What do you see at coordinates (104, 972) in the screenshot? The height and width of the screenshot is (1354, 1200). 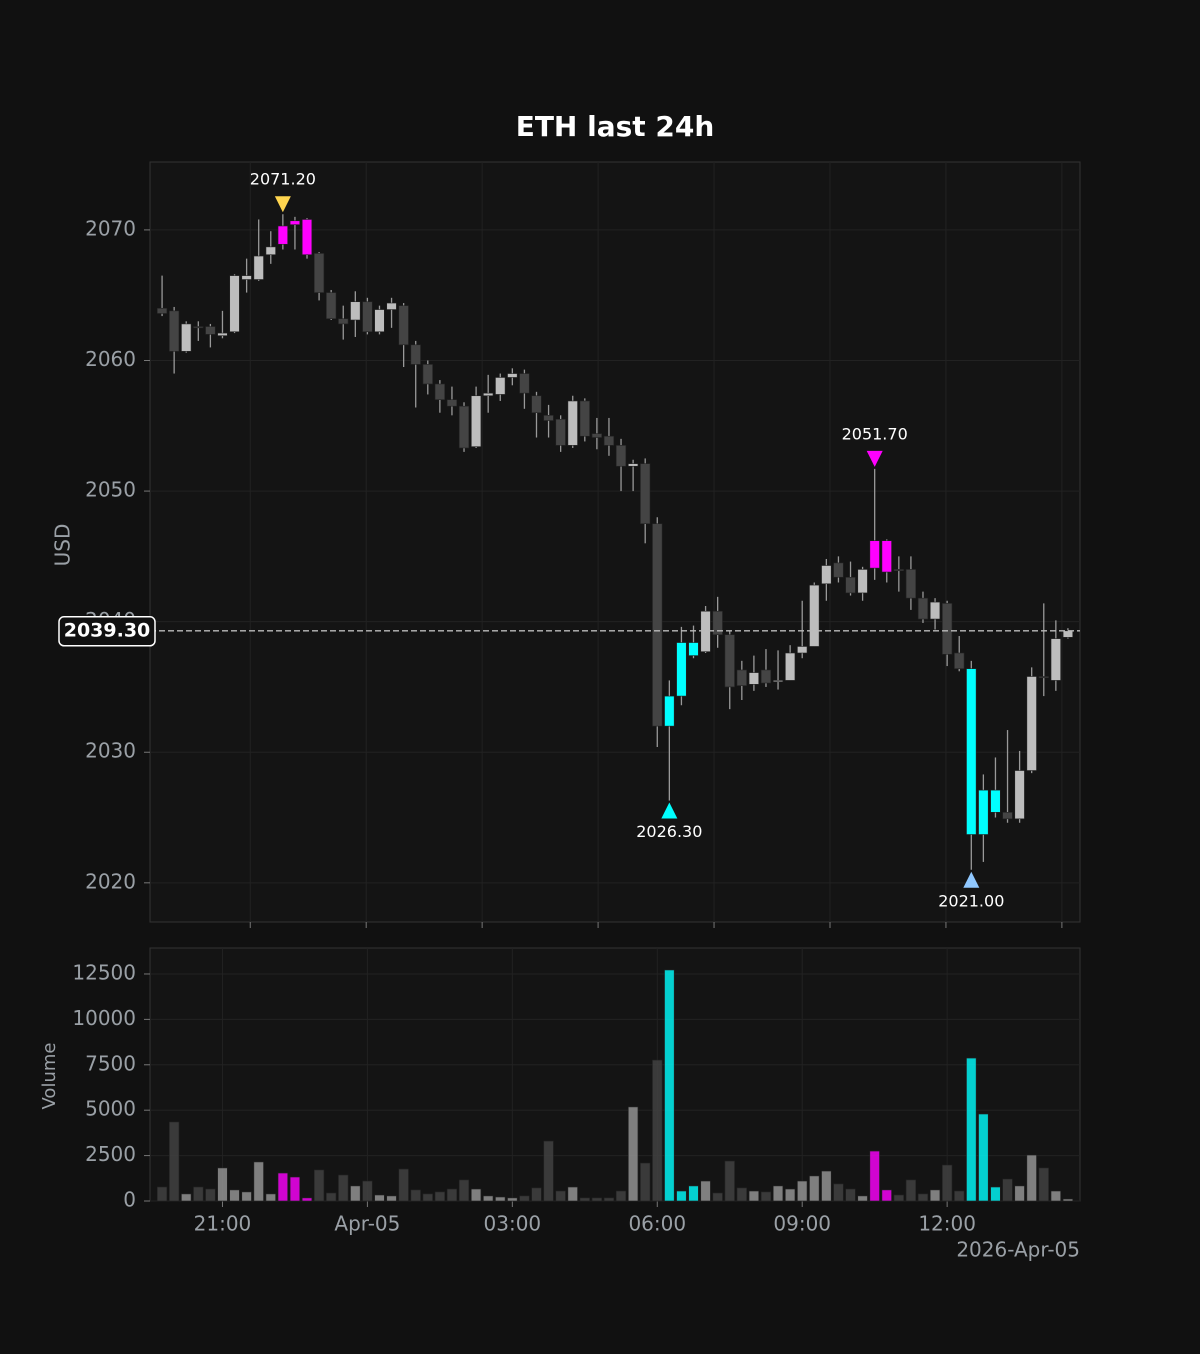 I see `y-tick-label: 12500` at bounding box center [104, 972].